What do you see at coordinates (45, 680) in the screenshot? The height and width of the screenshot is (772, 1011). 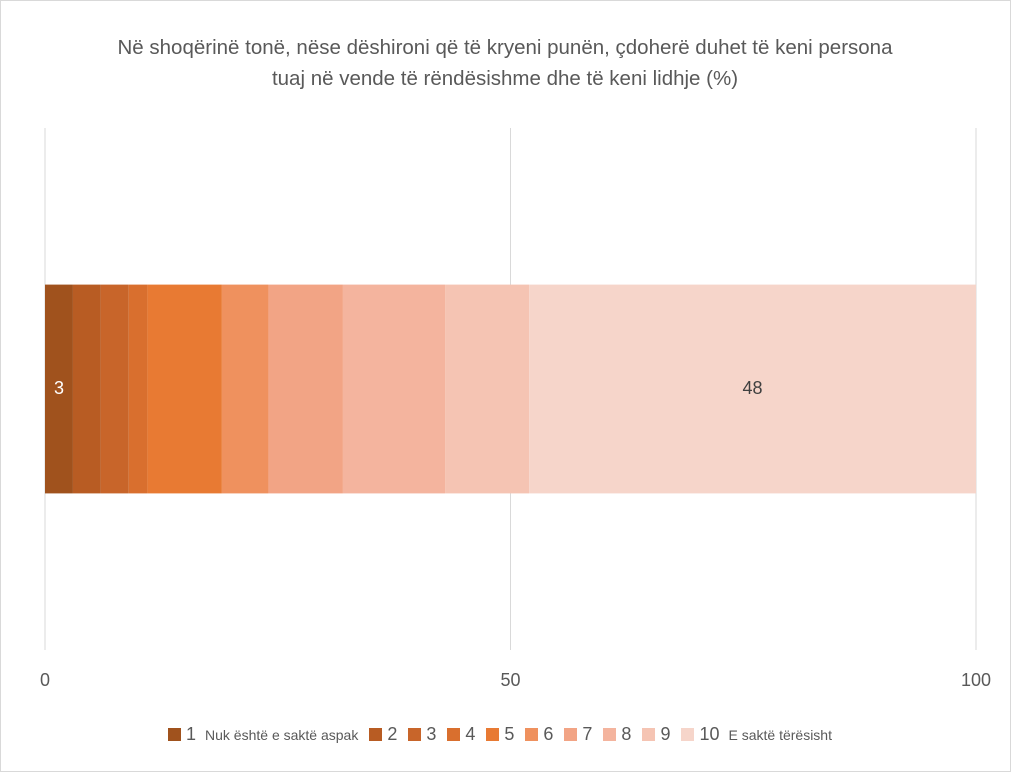 I see `x-tick-label: 0` at bounding box center [45, 680].